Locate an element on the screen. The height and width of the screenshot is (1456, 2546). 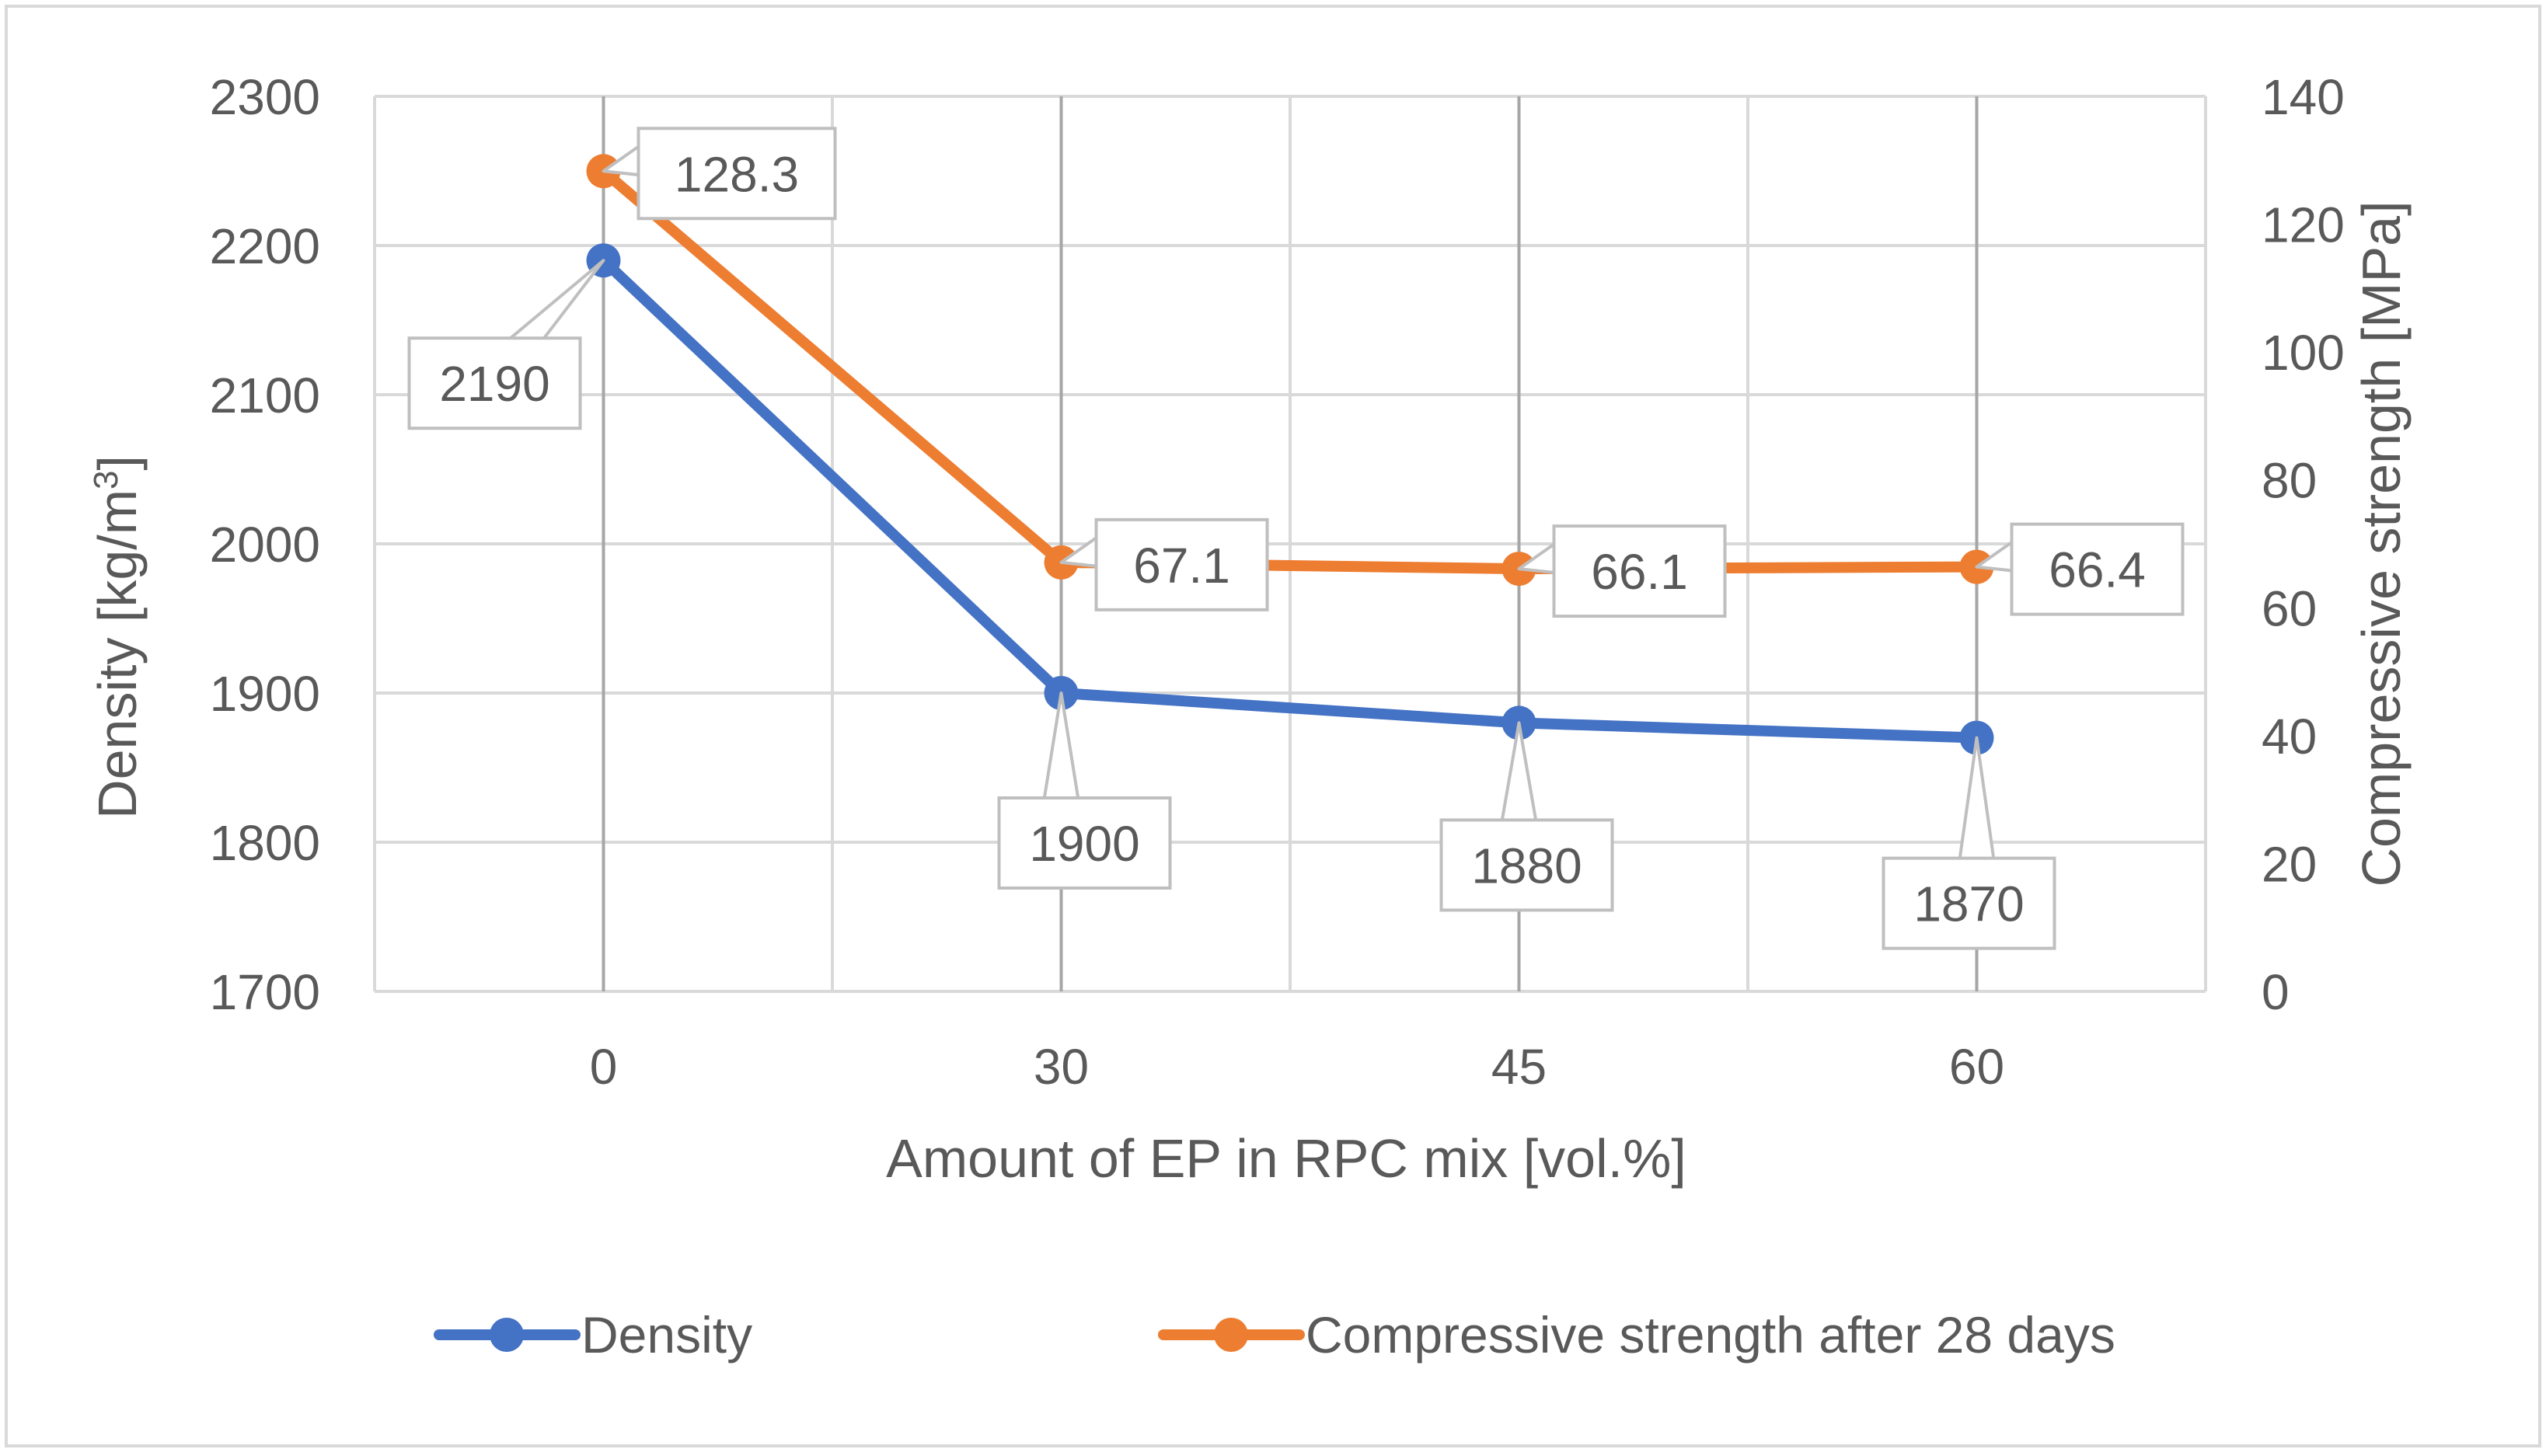
x-tick-label: 0 is located at coordinates (604, 1067).